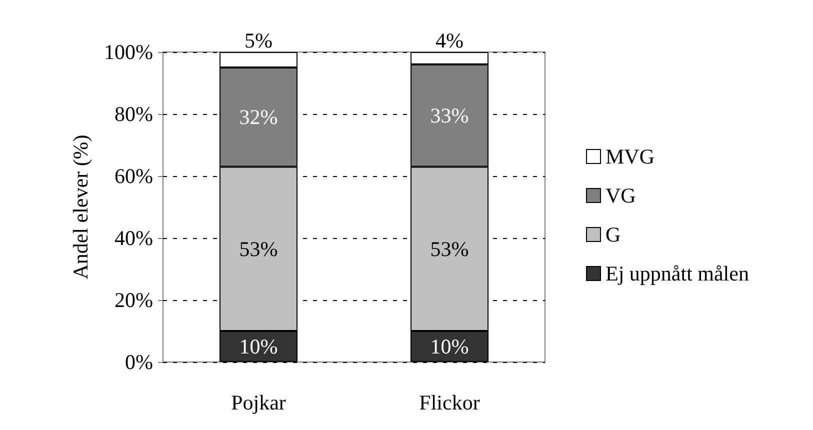 The image size is (813, 430). I want to click on legend-label: G, so click(613, 234).